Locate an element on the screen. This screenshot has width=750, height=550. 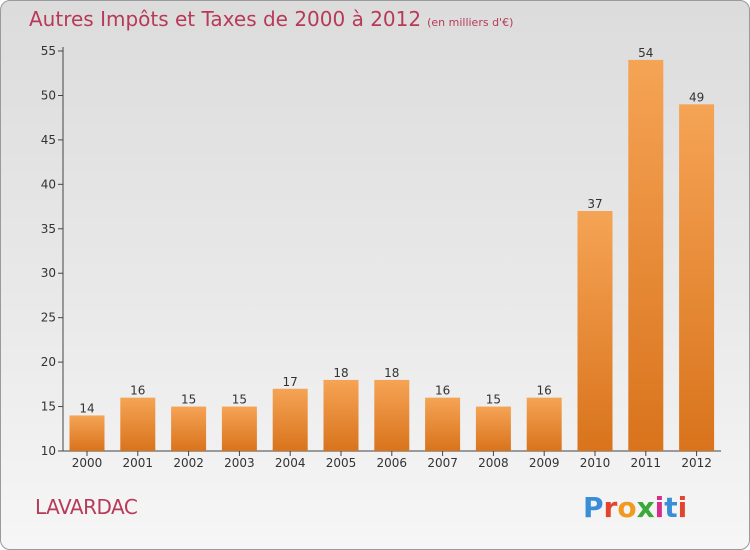
brand-logo: Proxiti is located at coordinates (635, 507).